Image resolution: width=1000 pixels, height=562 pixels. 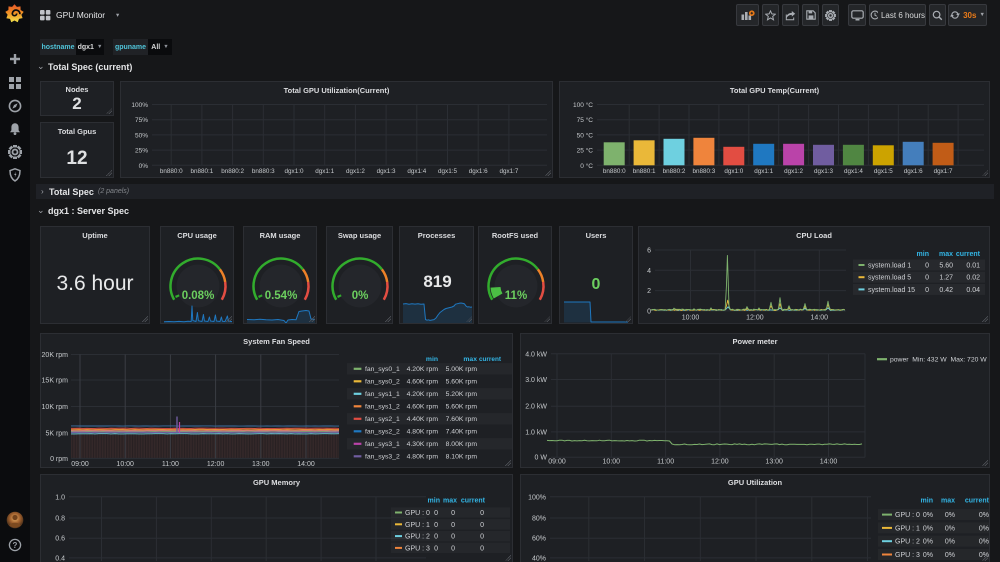 I want to click on svg-text: bn880:3, so click(x=263, y=171).